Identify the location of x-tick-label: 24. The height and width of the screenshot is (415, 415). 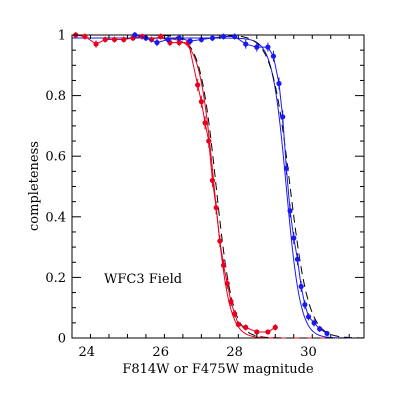
(87, 352).